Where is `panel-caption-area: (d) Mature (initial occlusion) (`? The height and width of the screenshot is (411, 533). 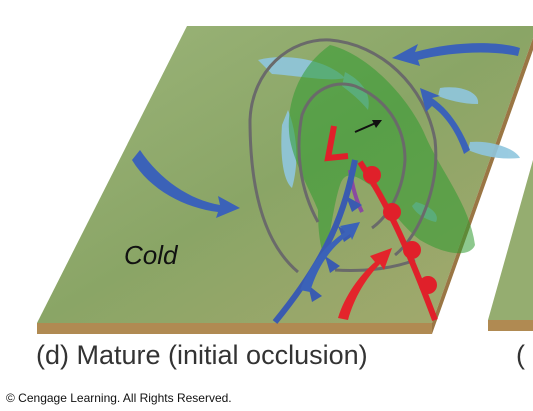
panel-caption-area: (d) Mature (initial occlusion) ( is located at coordinates (266, 360).